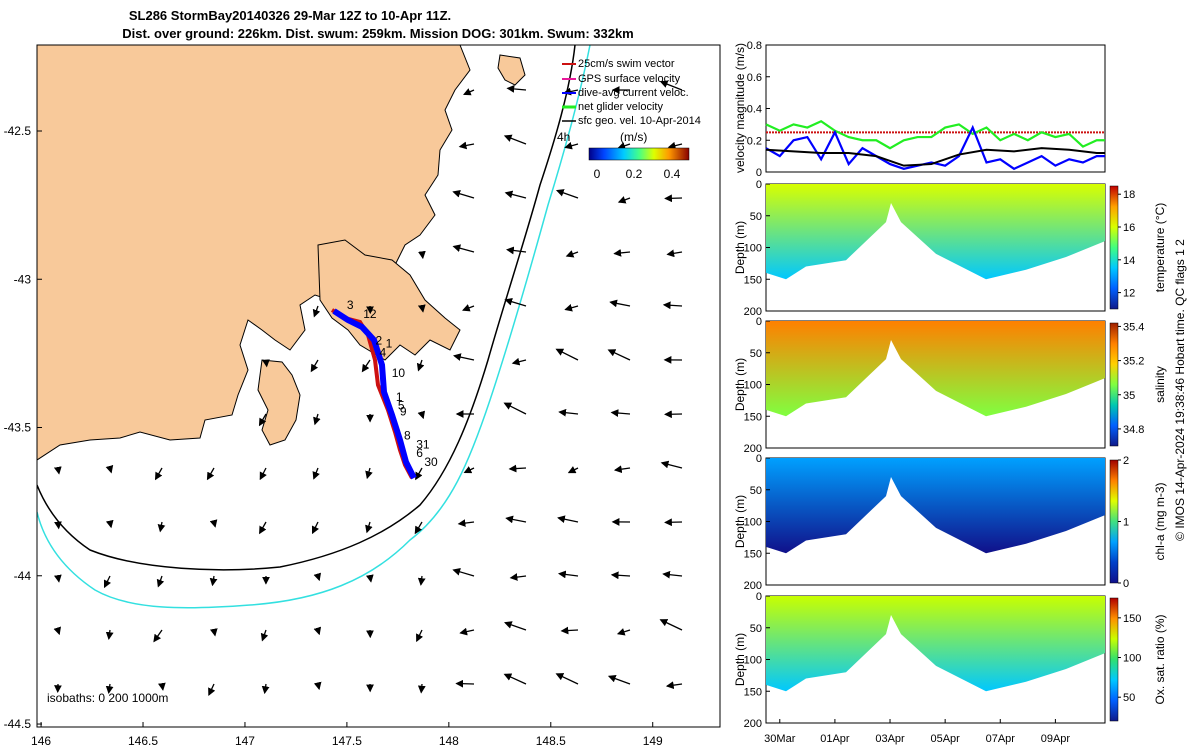  What do you see at coordinates (23, 279) in the screenshot?
I see `map-ytick-label: -43` at bounding box center [23, 279].